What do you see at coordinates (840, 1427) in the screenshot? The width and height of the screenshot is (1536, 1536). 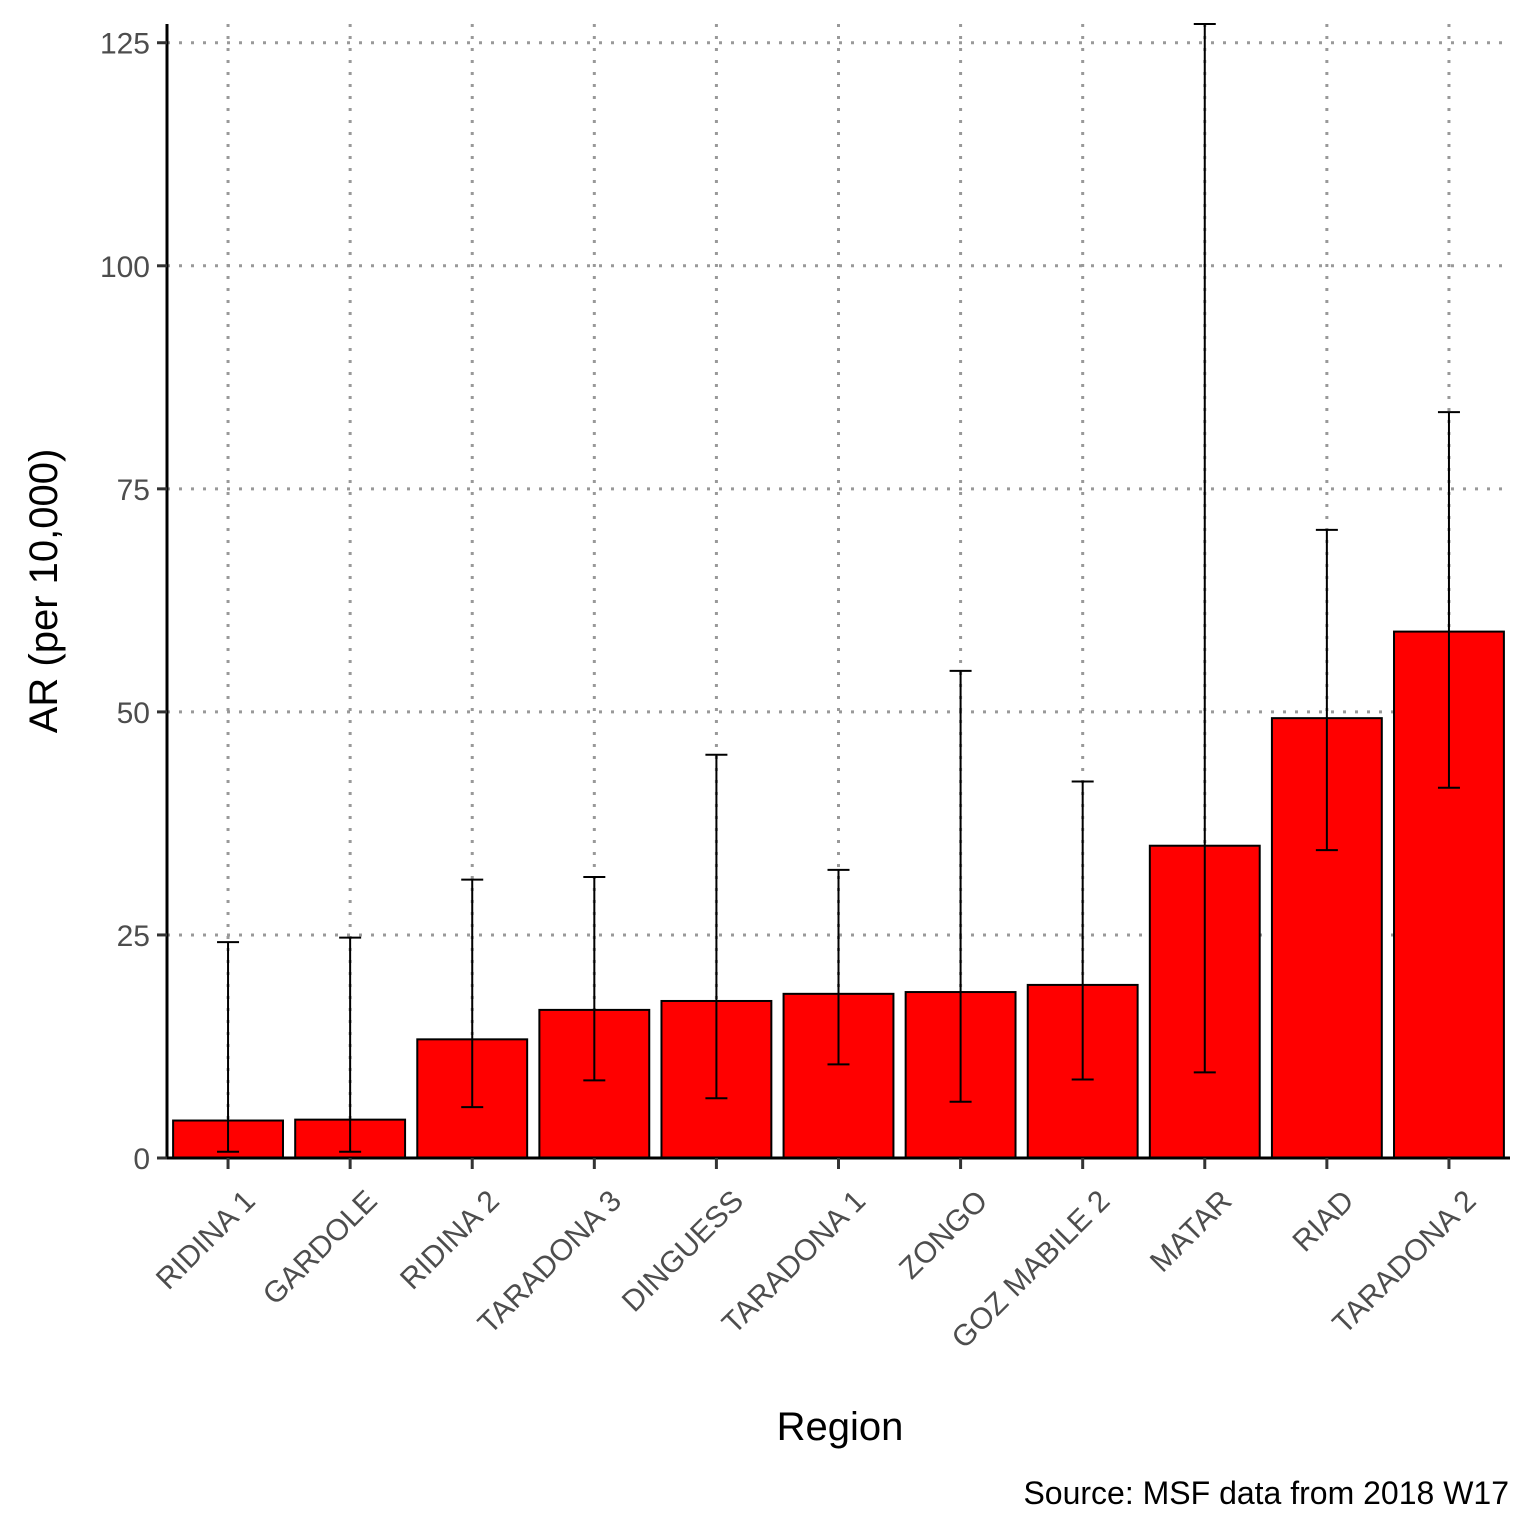 I see `x-axis-title: Region` at bounding box center [840, 1427].